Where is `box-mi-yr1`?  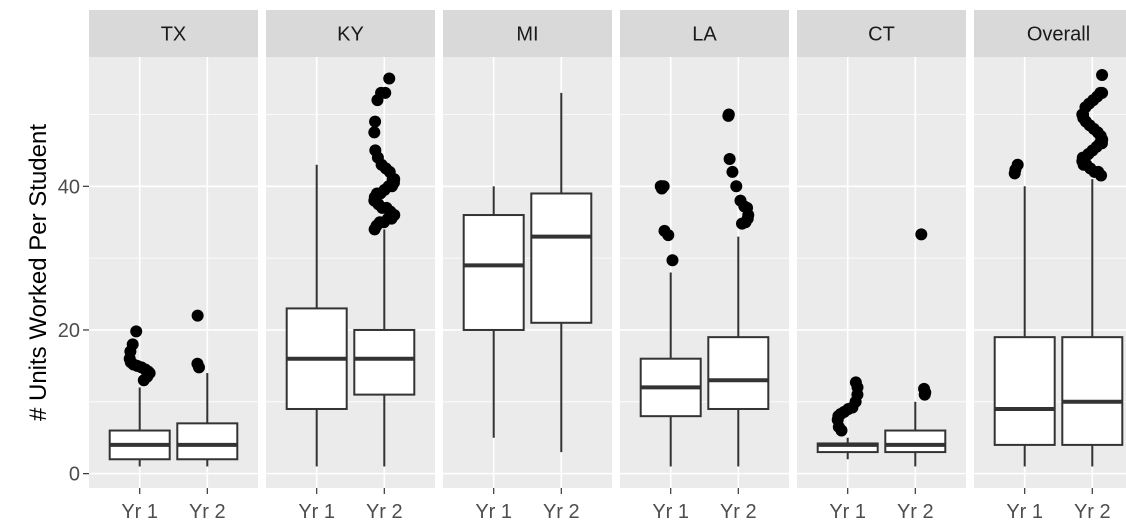
box-mi-yr1 is located at coordinates (493, 312).